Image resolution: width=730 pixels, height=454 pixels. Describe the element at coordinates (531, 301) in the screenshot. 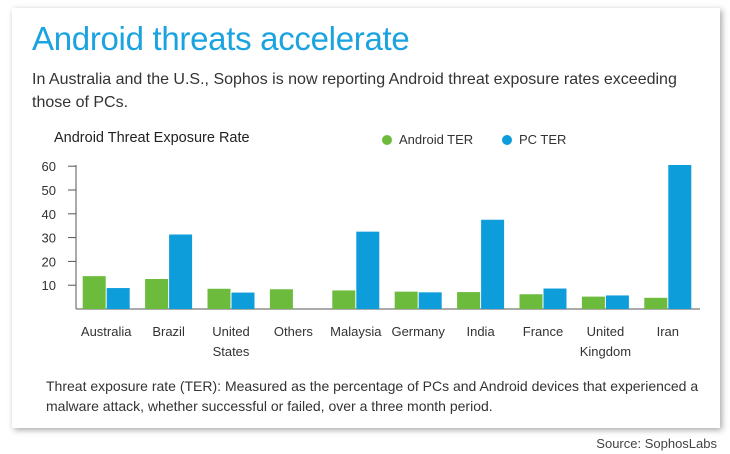

I see `bar-android-france` at that location.